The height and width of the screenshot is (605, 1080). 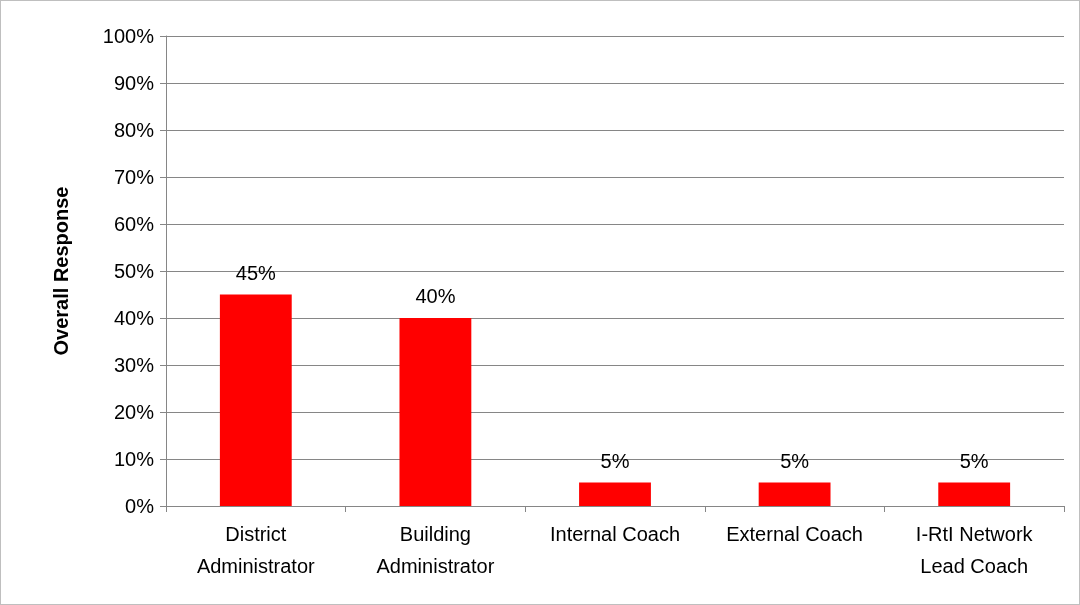 What do you see at coordinates (134, 412) in the screenshot?
I see `y-tick-label: 20%` at bounding box center [134, 412].